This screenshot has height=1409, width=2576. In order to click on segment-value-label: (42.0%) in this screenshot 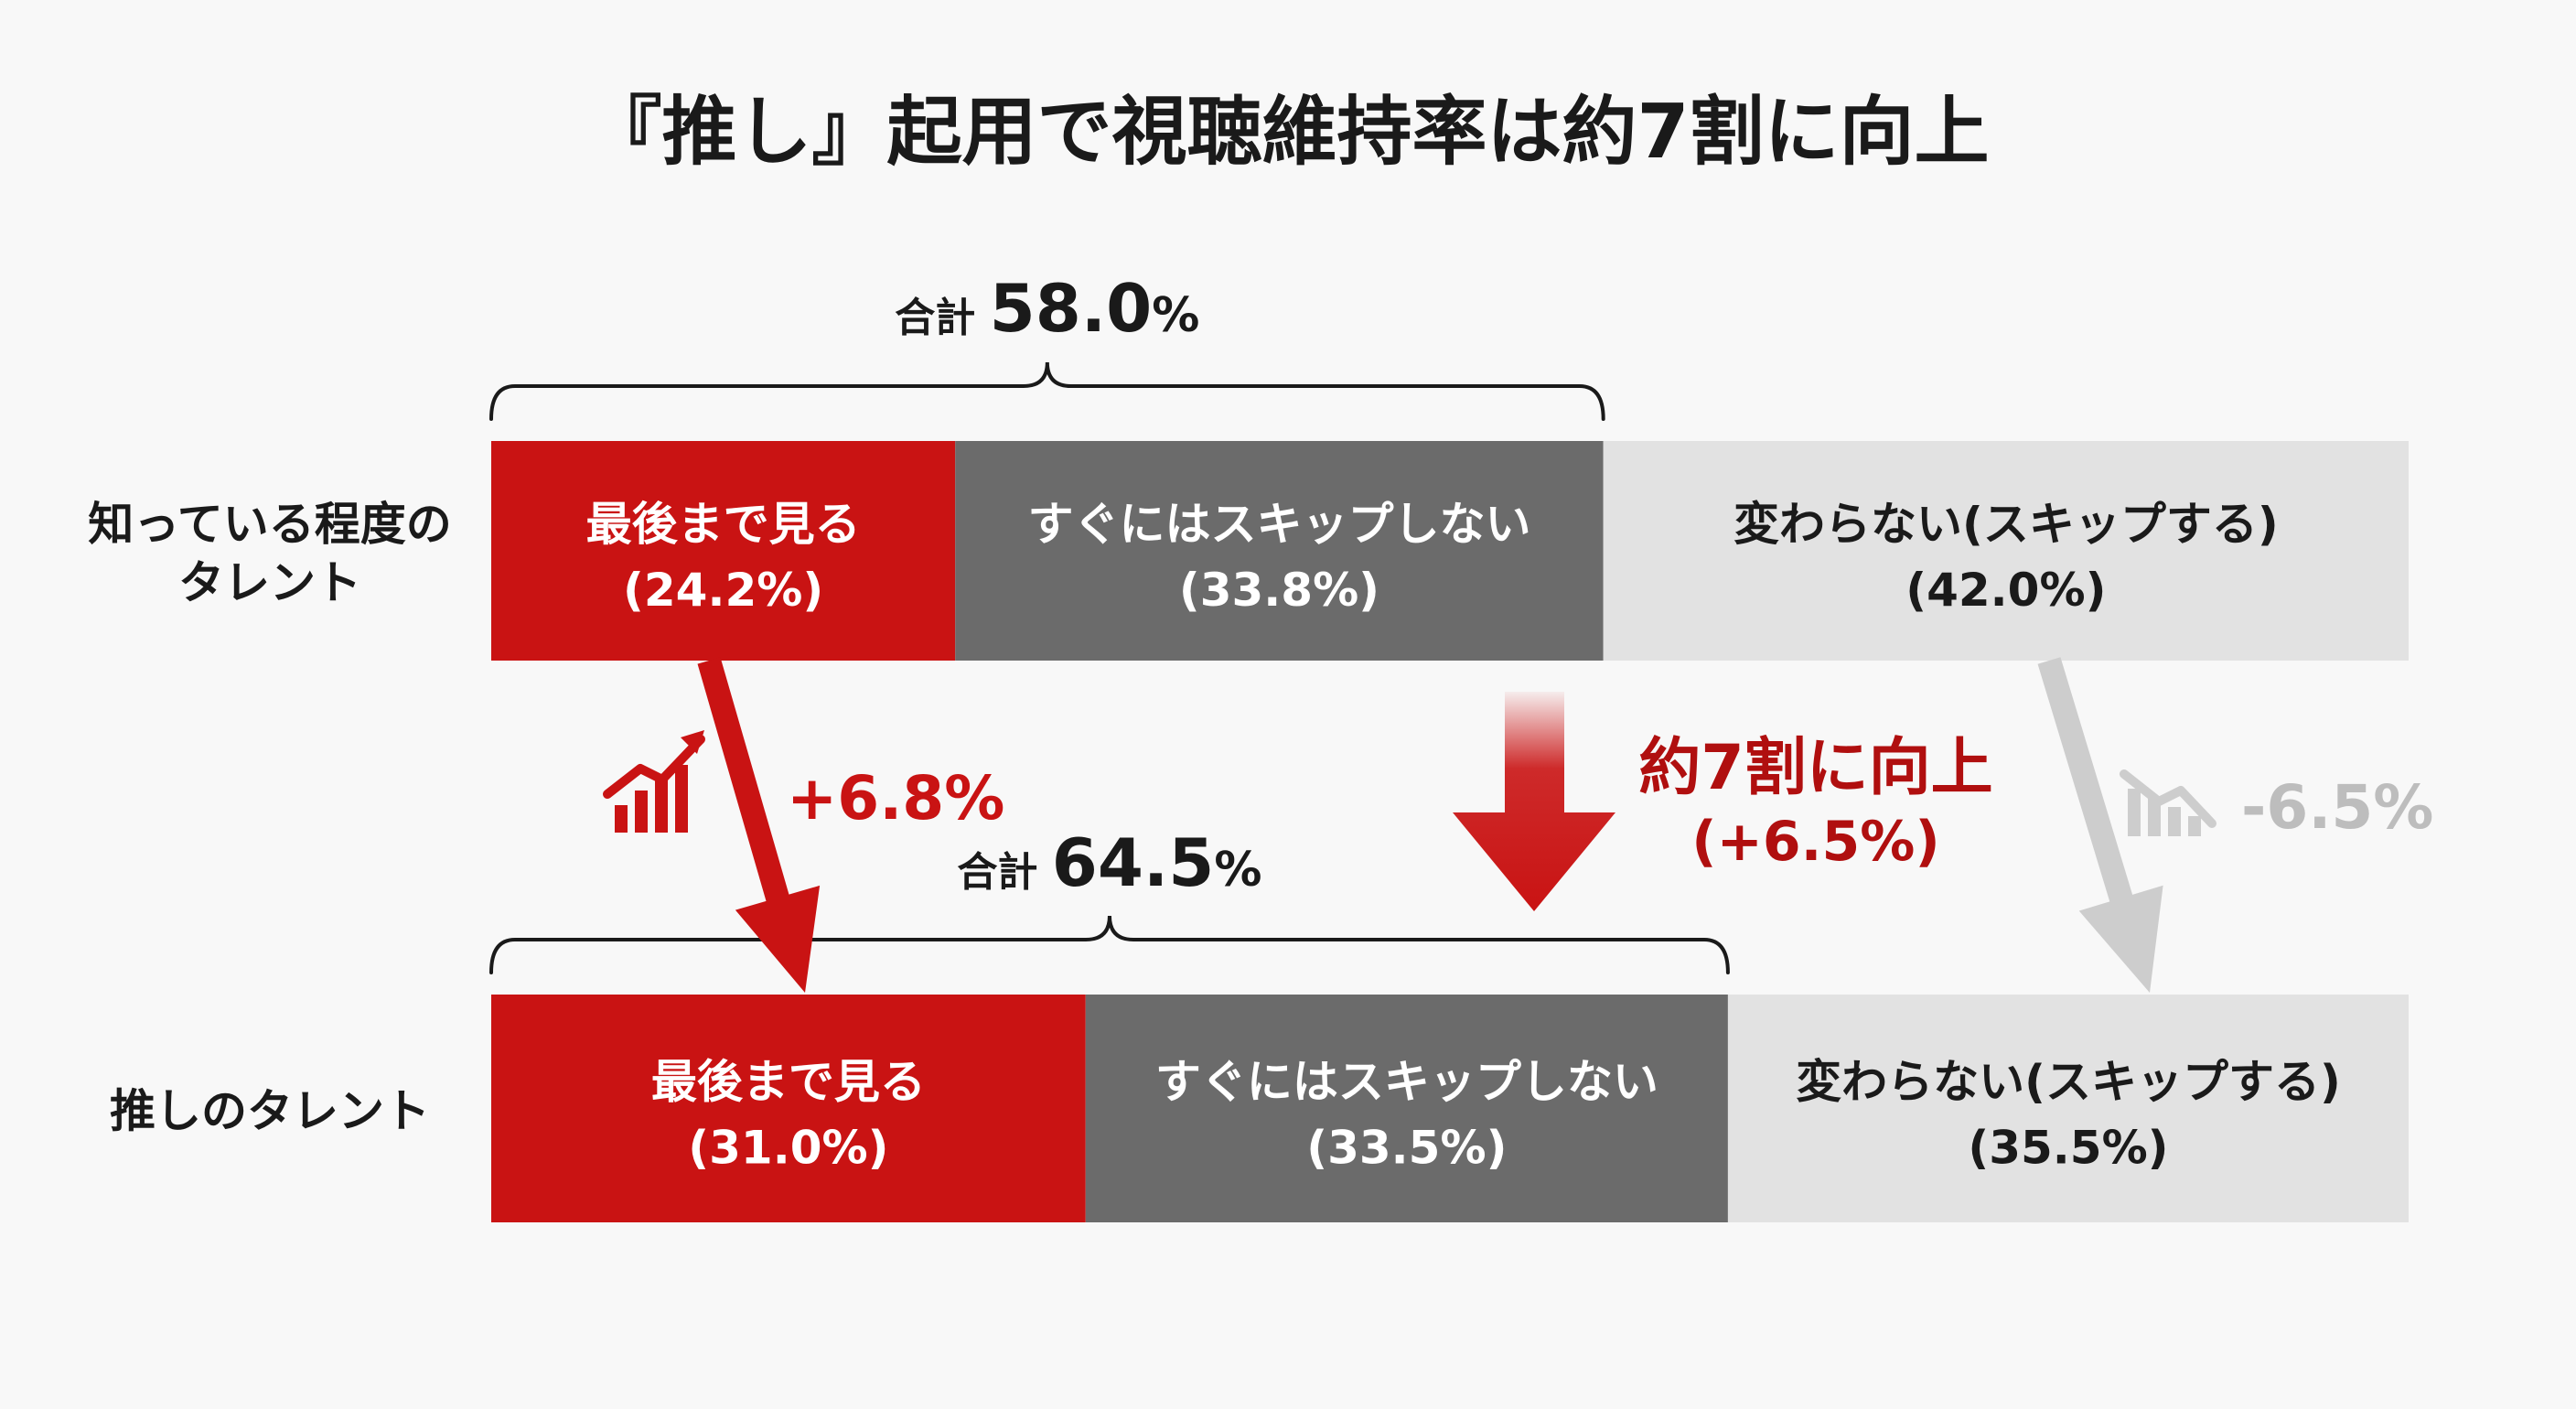, I will do `click(2005, 590)`.